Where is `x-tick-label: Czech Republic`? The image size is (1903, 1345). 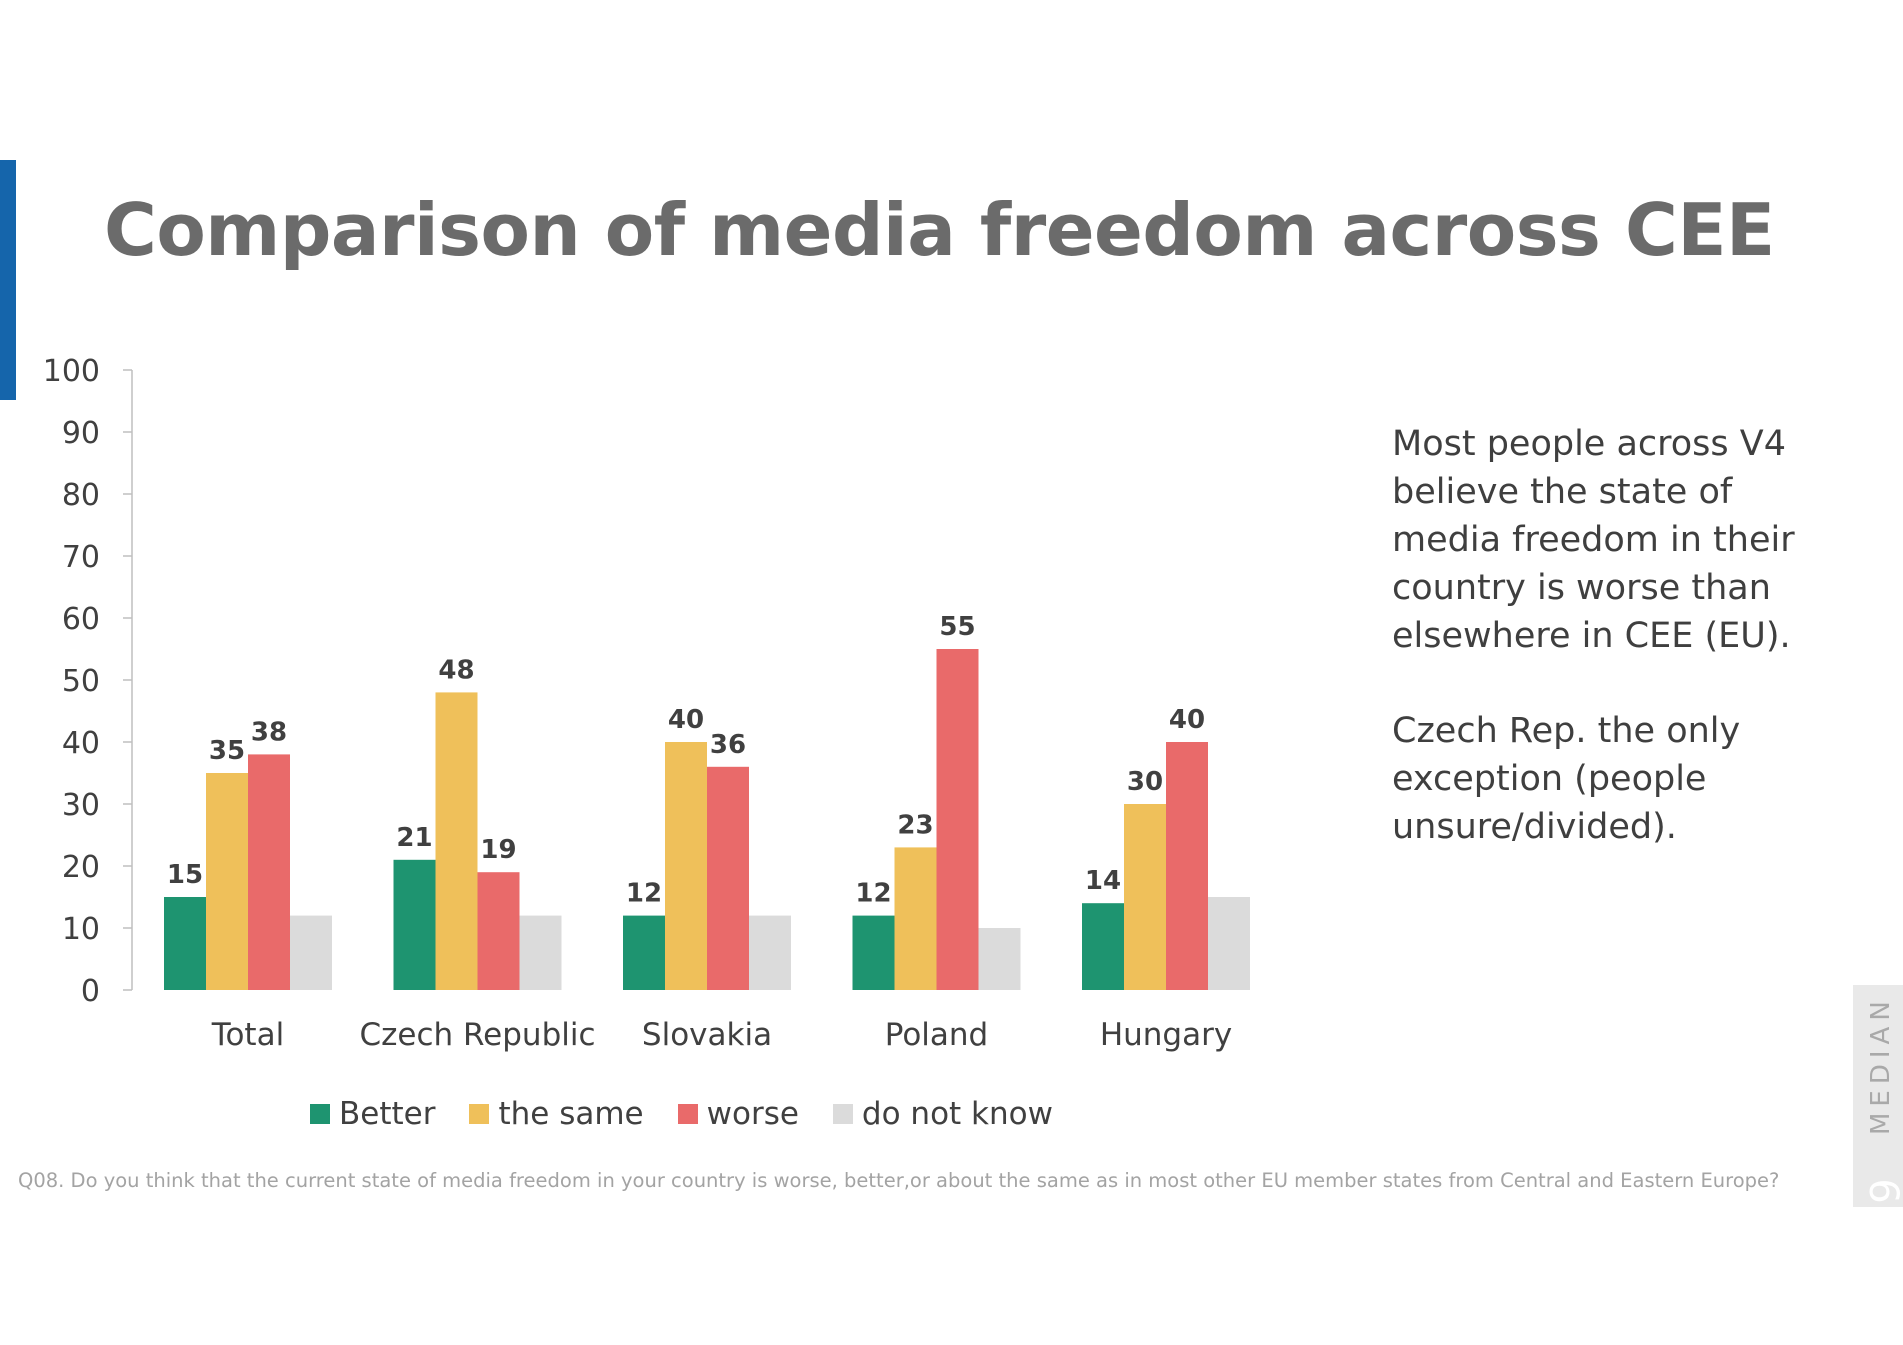
x-tick-label: Czech Republic is located at coordinates (477, 1035).